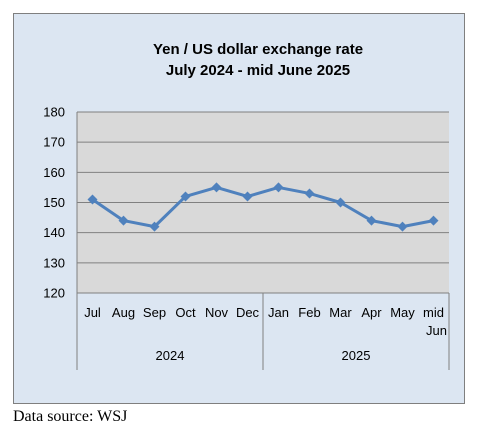 This screenshot has width=483, height=433. I want to click on chart-title-line-2: July 2024 - mid June 2025, so click(258, 70).